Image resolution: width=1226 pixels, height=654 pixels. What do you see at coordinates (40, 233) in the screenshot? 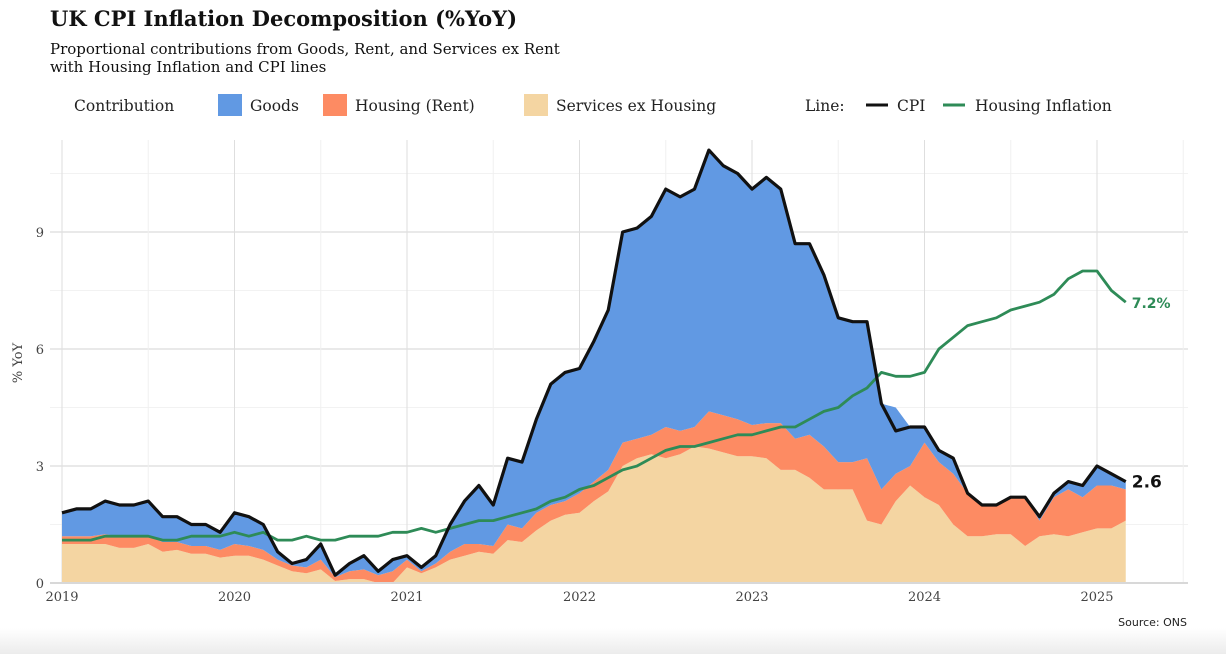
I see `y-tick-label: 9` at bounding box center [40, 233].